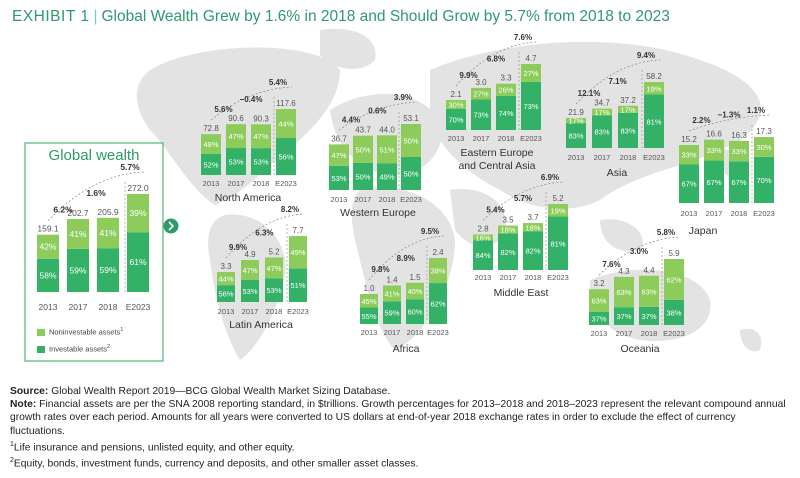 The height and width of the screenshot is (478, 800). Describe the element at coordinates (617, 81) in the screenshot. I see `growth-label: 7.1%` at that location.